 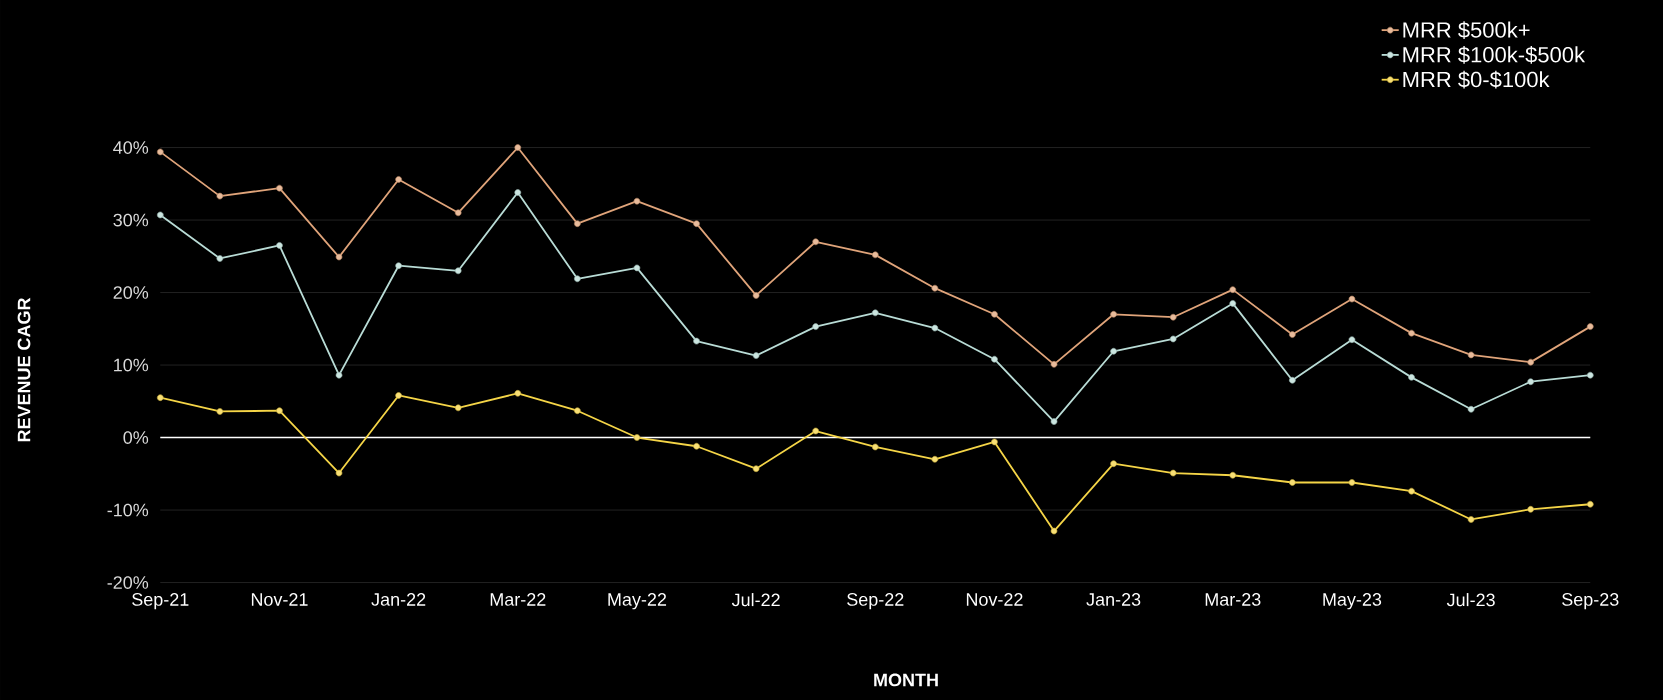 What do you see at coordinates (1590, 601) in the screenshot?
I see `x-tick-label: Sep-23` at bounding box center [1590, 601].